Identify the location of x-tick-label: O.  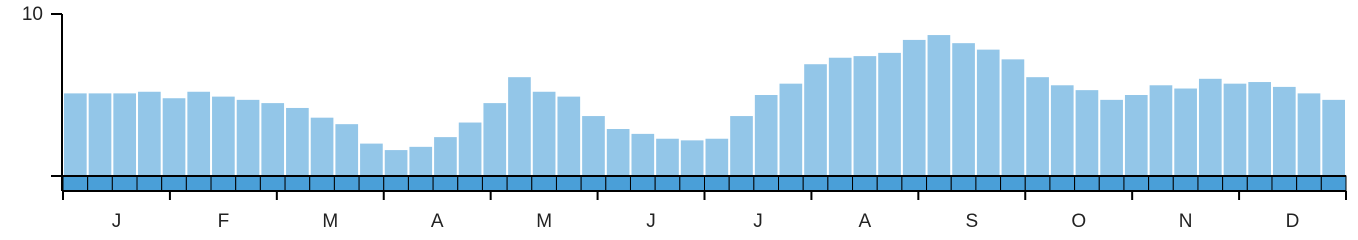
(1078, 221).